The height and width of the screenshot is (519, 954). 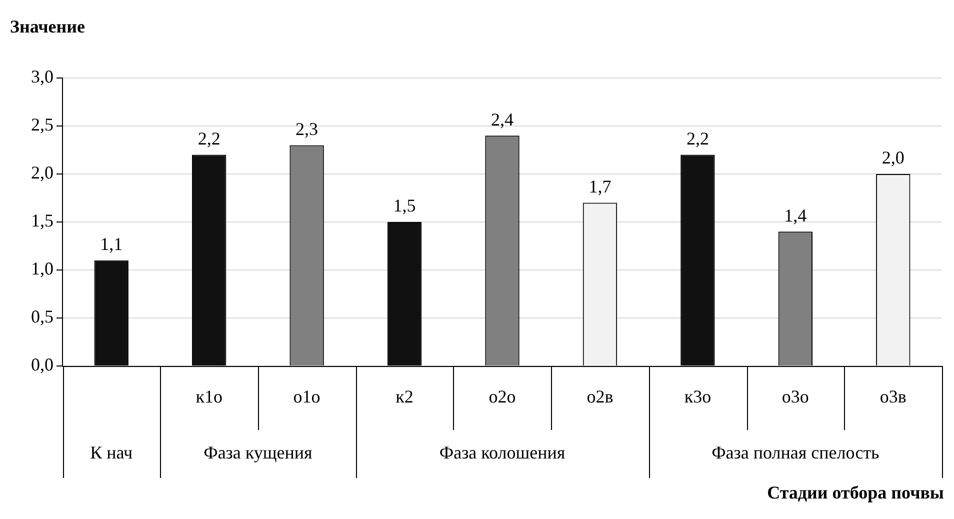 What do you see at coordinates (42, 172) in the screenshot?
I see `y-tick-label: 2,0` at bounding box center [42, 172].